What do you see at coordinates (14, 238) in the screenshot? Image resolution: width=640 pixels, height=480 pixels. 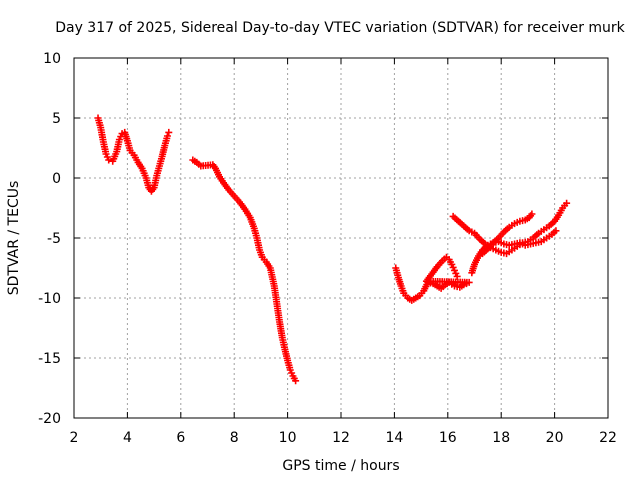 I see `y-axis-label: SDTVAR / TECUs` at bounding box center [14, 238].